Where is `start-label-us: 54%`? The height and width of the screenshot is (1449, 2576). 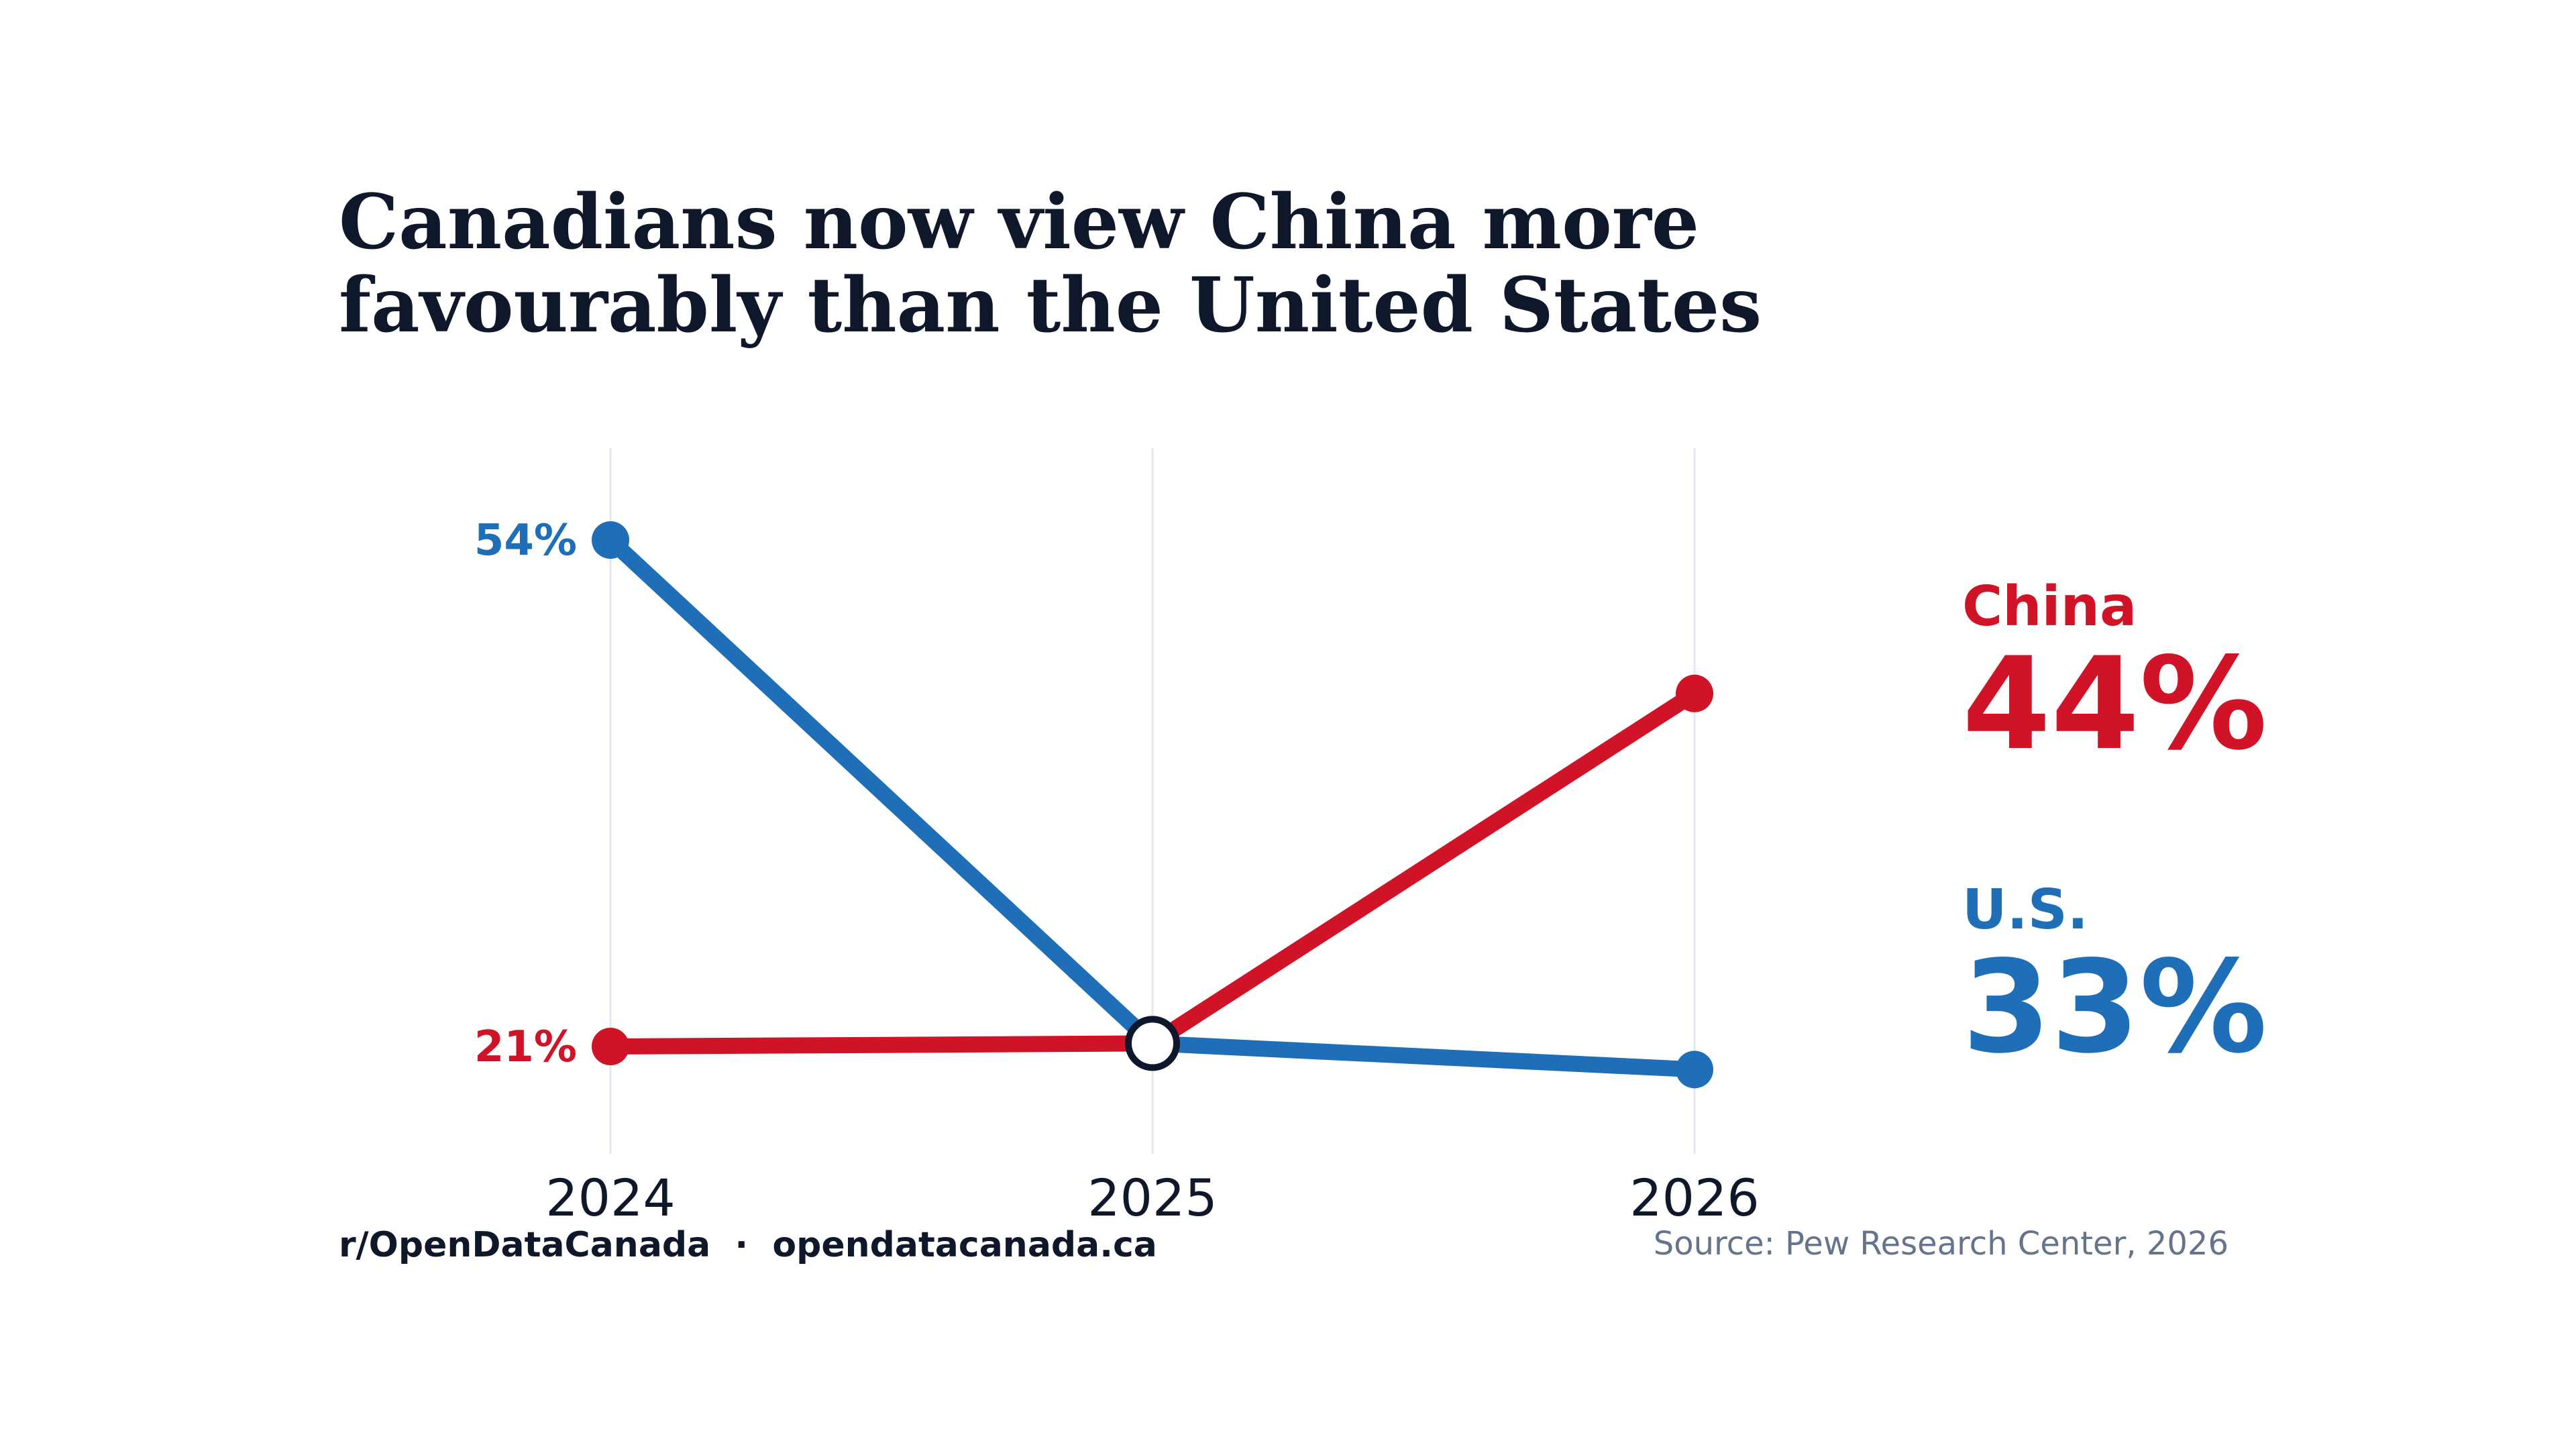
start-label-us: 54% is located at coordinates (525, 541).